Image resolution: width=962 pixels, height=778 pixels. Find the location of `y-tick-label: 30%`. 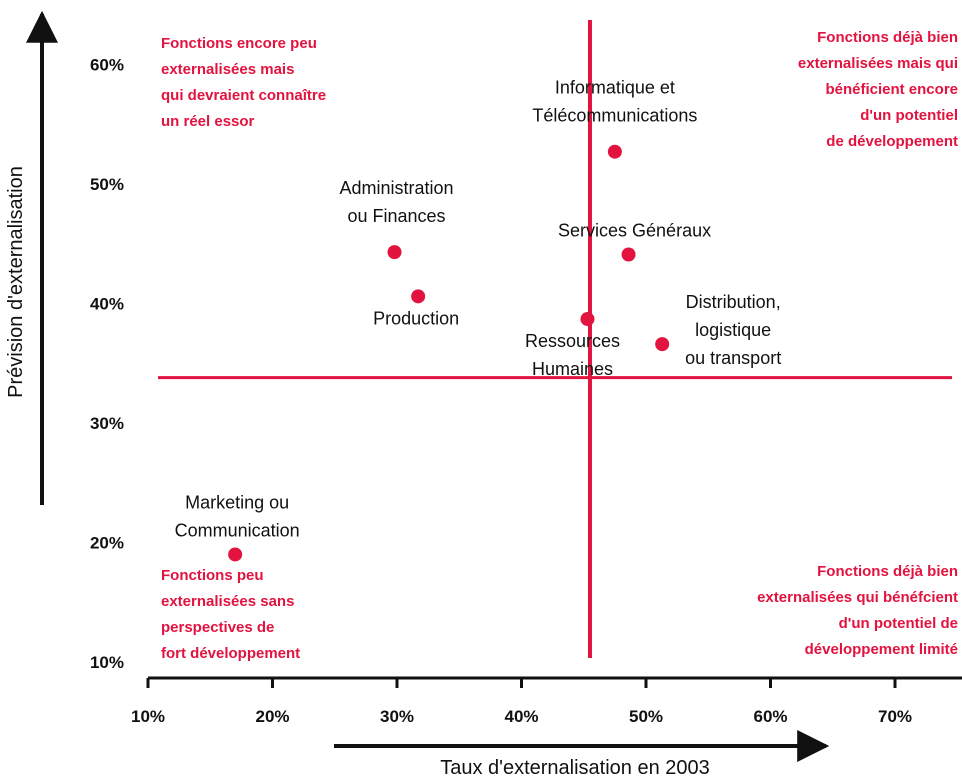

y-tick-label: 30% is located at coordinates (107, 423).